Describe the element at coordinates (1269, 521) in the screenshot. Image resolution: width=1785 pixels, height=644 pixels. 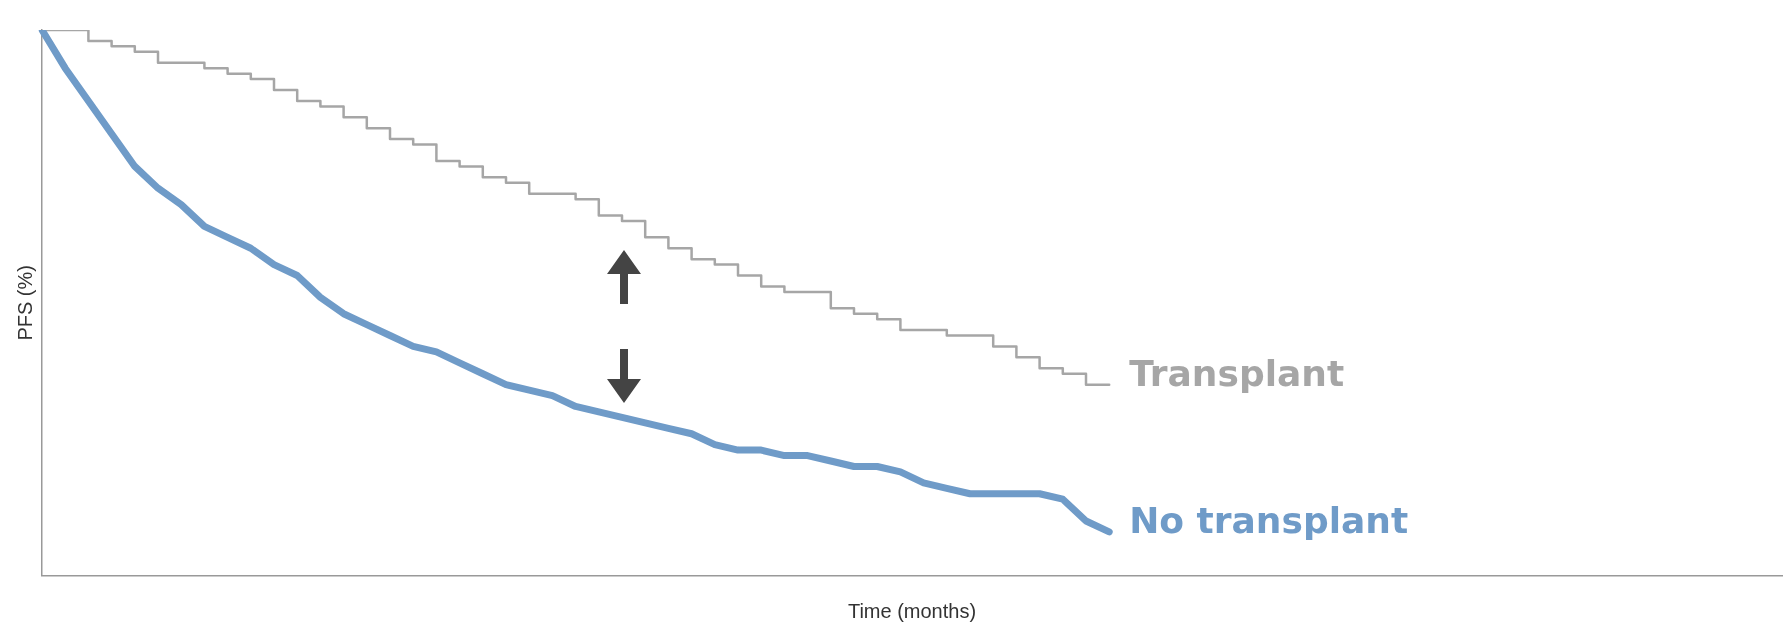
I see `series-label: No transplant` at that location.